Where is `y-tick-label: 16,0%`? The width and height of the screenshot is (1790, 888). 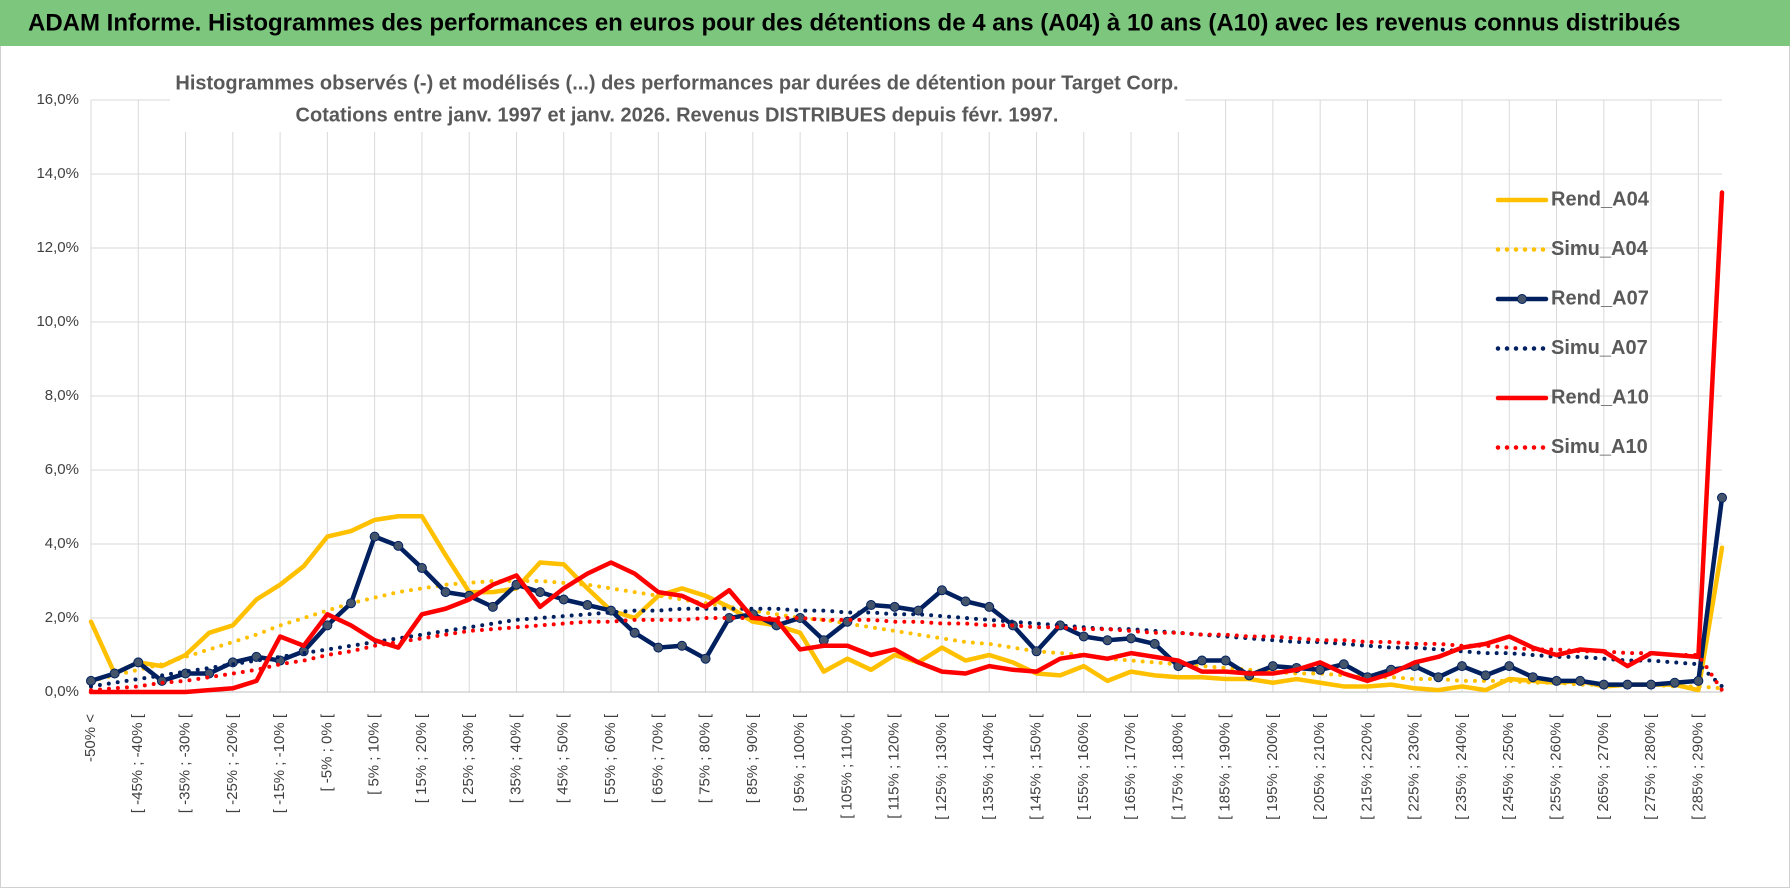
y-tick-label: 16,0% is located at coordinates (57, 99).